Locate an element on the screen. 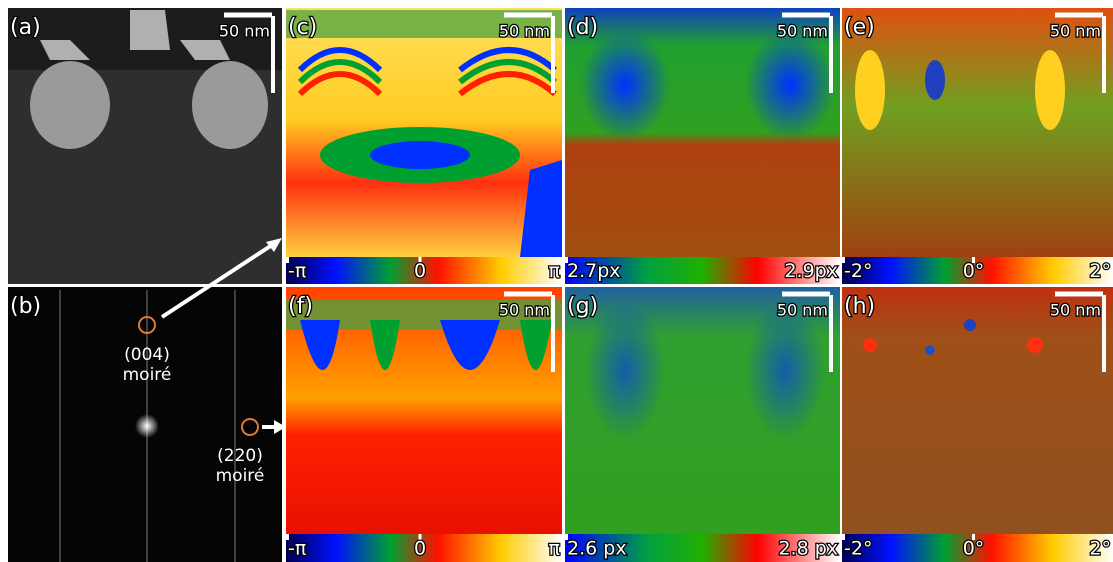 The image size is (1113, 562). annotation: (220) is located at coordinates (240, 456).